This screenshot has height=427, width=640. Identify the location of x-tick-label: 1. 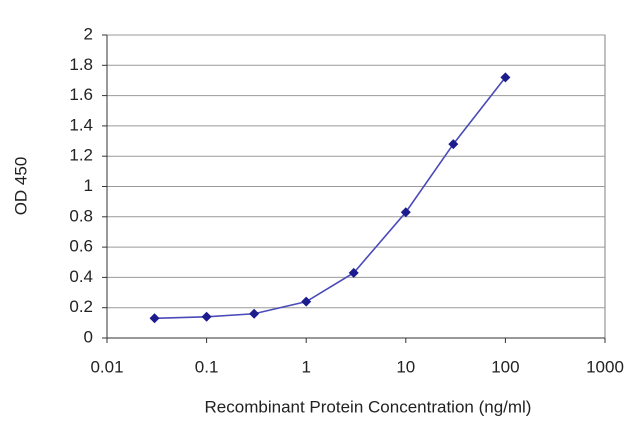
(305, 366).